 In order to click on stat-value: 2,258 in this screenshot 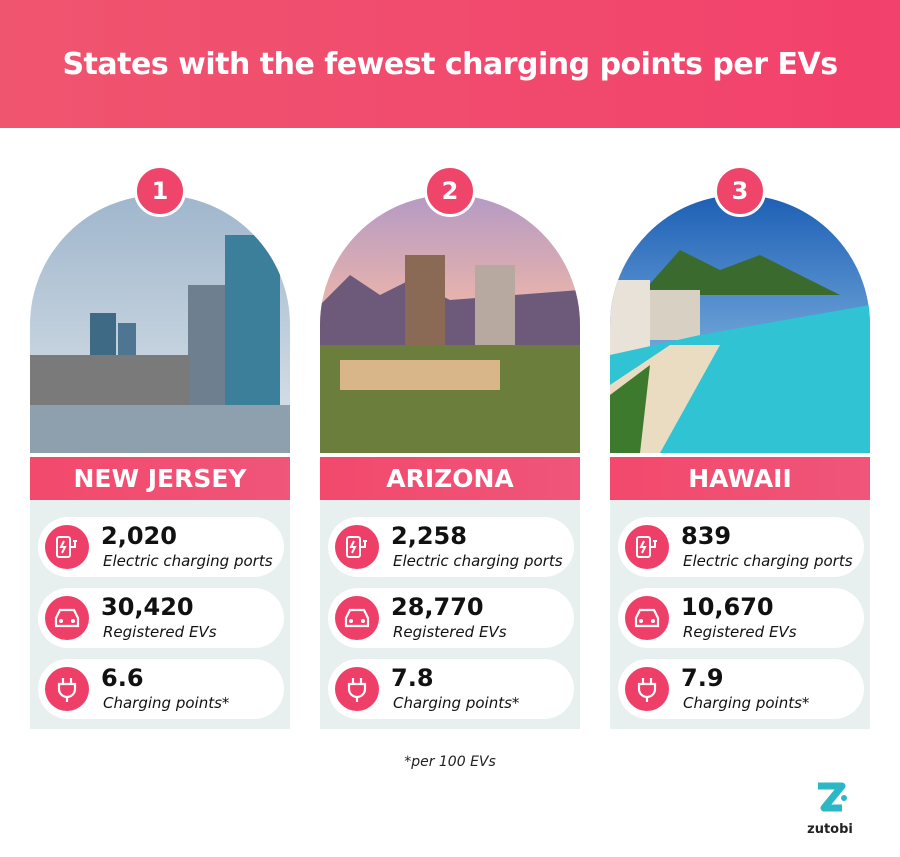, I will do `click(429, 536)`.